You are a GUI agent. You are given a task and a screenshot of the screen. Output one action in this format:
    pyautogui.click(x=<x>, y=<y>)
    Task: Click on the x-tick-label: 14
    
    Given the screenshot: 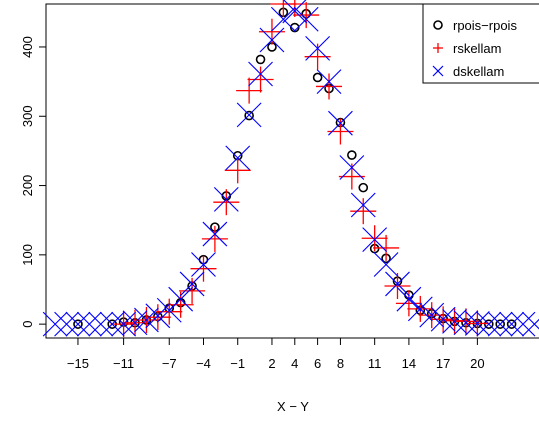 What is the action you would take?
    pyautogui.click(x=409, y=363)
    